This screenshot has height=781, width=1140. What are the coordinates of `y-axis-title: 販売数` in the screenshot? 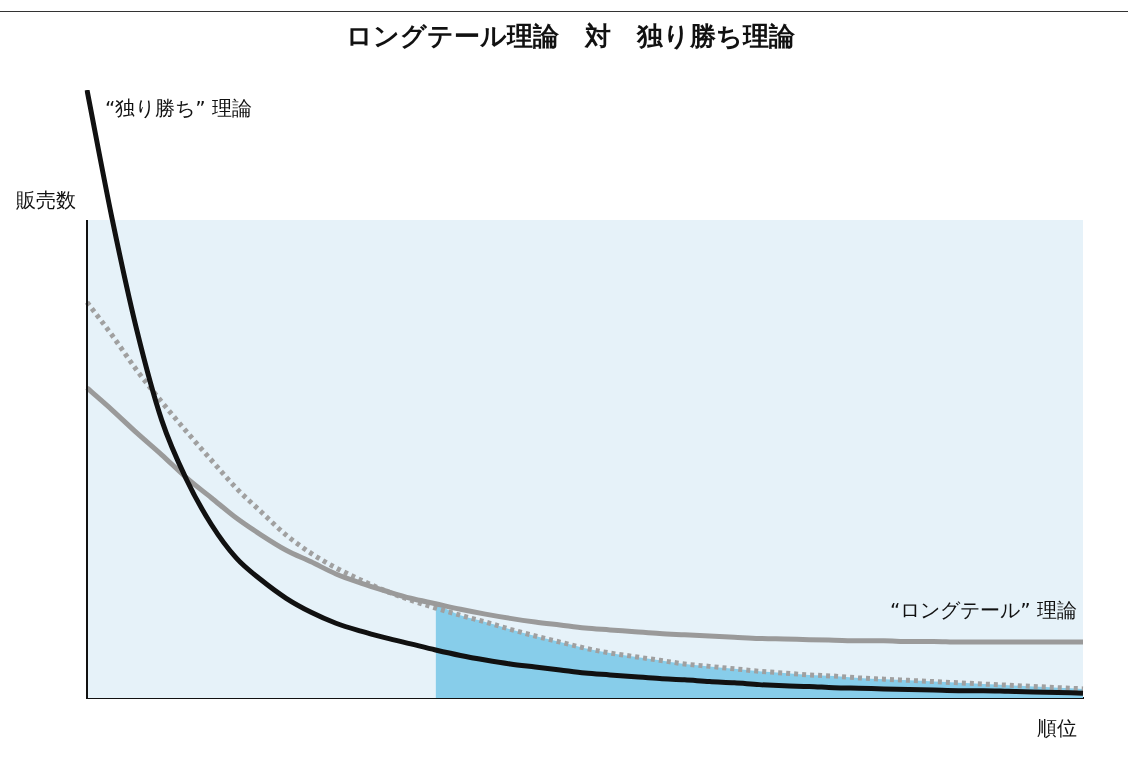 It's located at (46, 200).